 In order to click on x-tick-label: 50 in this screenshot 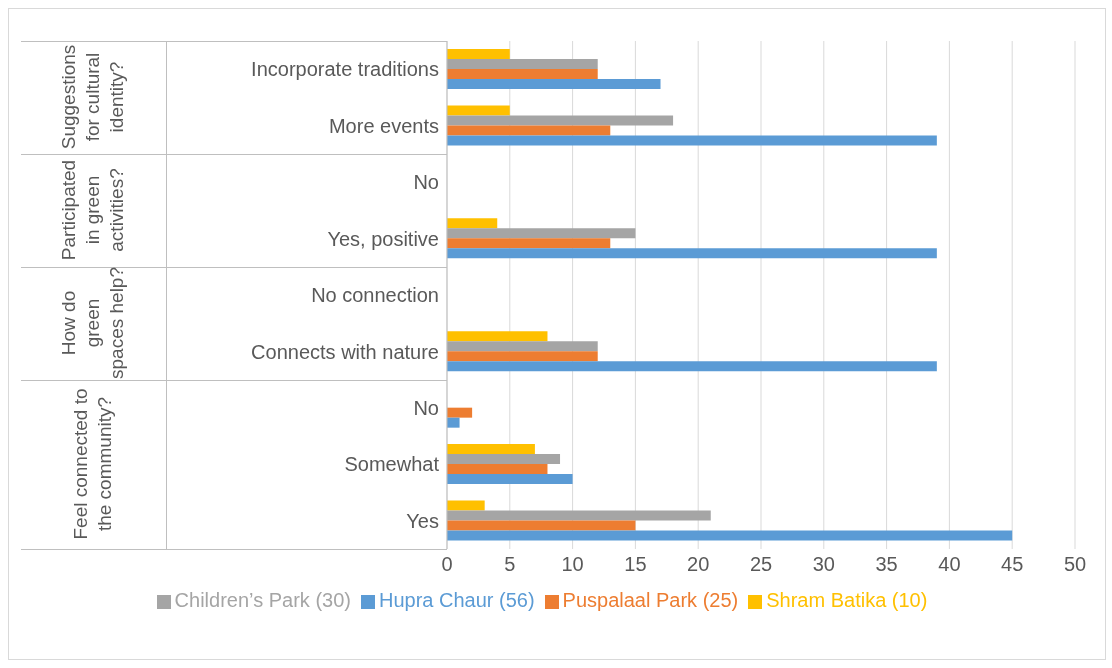, I will do `click(1075, 564)`.